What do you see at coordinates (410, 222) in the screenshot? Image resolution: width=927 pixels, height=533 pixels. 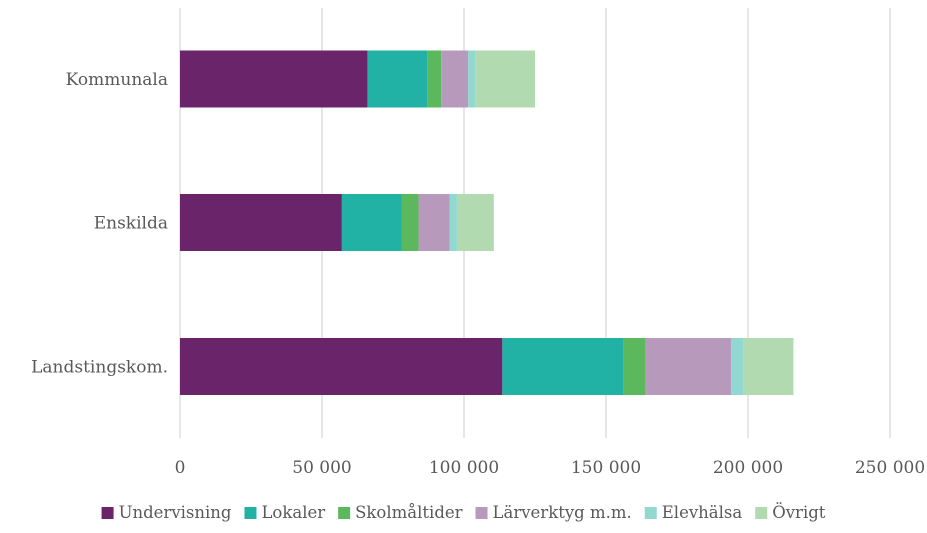 I see `bar-enskilda-skolmaltider` at bounding box center [410, 222].